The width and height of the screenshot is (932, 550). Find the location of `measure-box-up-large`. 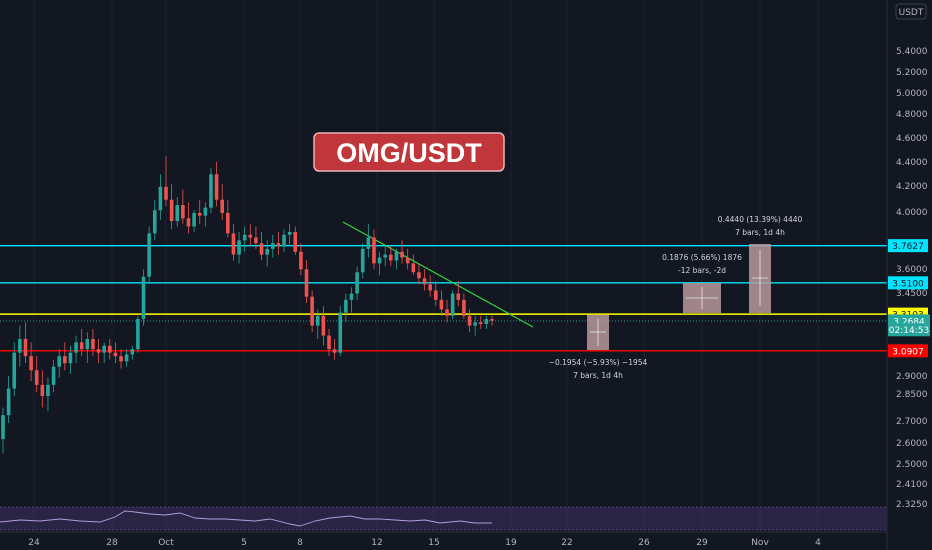

measure-box-up-large is located at coordinates (760, 278).